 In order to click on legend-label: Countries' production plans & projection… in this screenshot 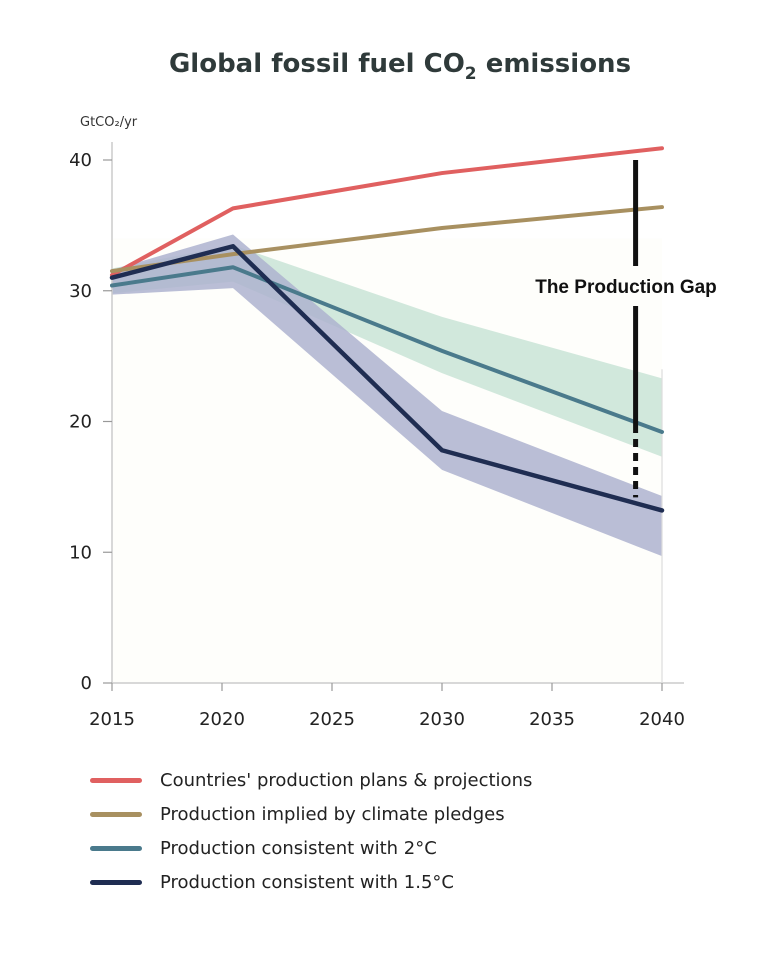, I will do `click(346, 780)`.